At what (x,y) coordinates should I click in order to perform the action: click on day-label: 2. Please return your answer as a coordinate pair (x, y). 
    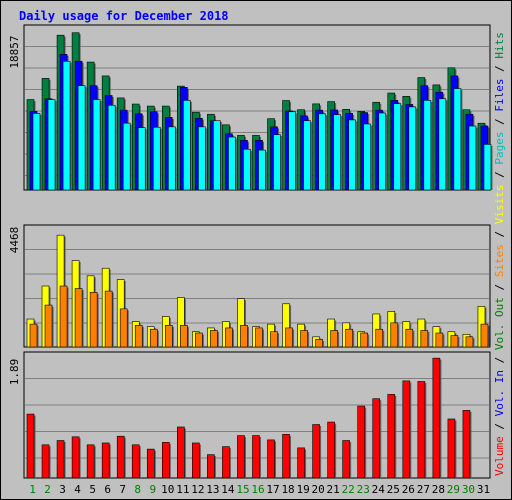
    Looking at the image, I should click on (47, 489).